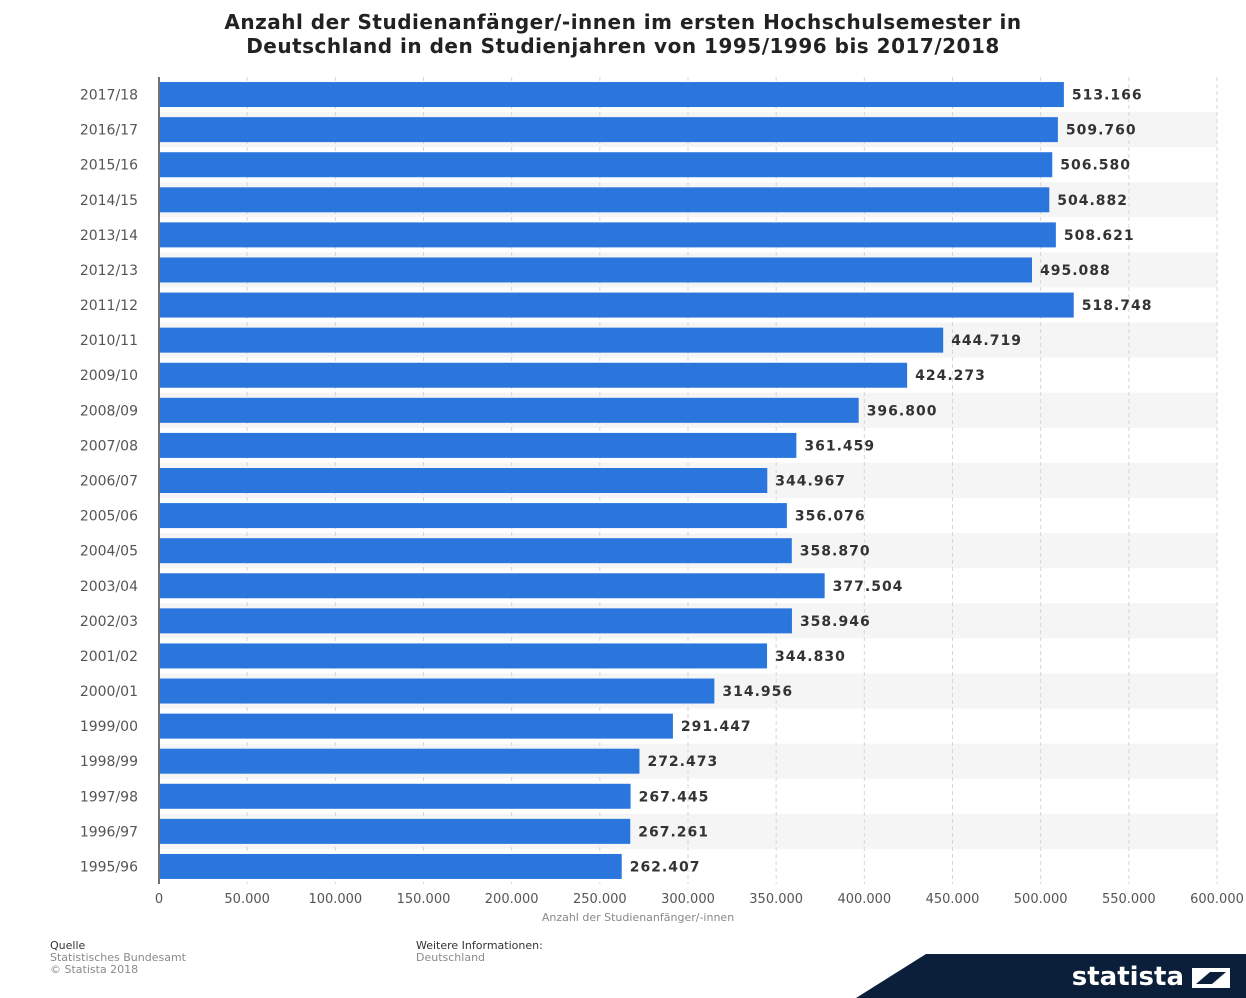 The image size is (1246, 998). Describe the element at coordinates (1107, 96) in the screenshot. I see `value-label: 513.166` at that location.